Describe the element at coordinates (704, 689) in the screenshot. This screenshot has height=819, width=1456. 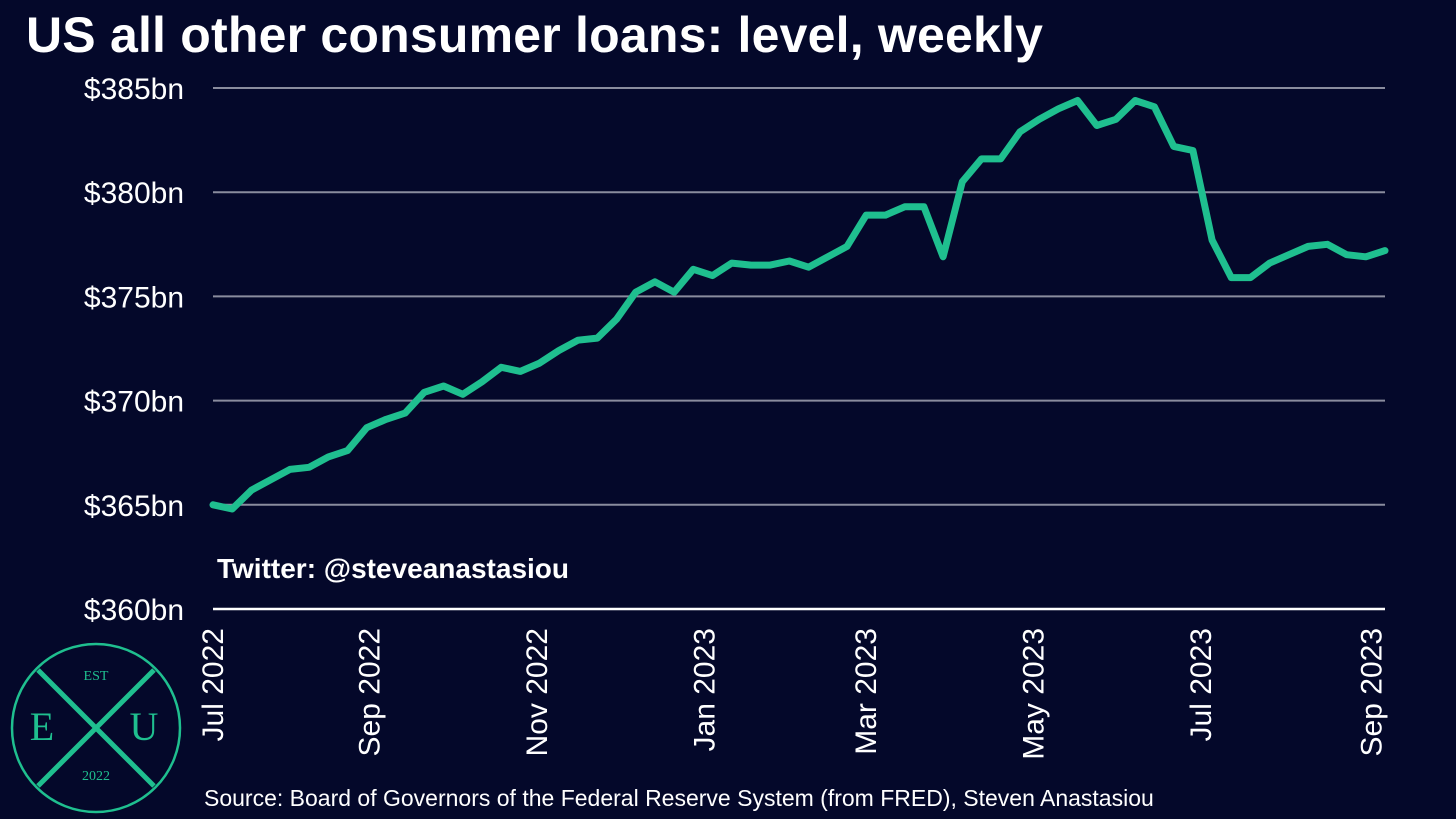
I see `x-tick-label: Jan 2023` at that location.